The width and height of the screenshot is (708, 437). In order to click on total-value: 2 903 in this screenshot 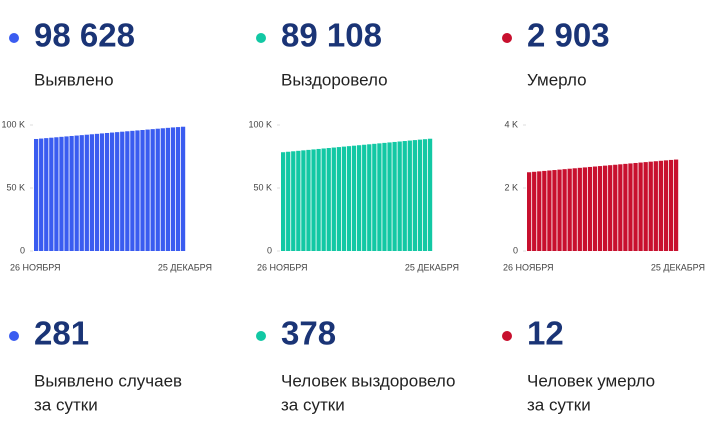, I will do `click(568, 35)`.